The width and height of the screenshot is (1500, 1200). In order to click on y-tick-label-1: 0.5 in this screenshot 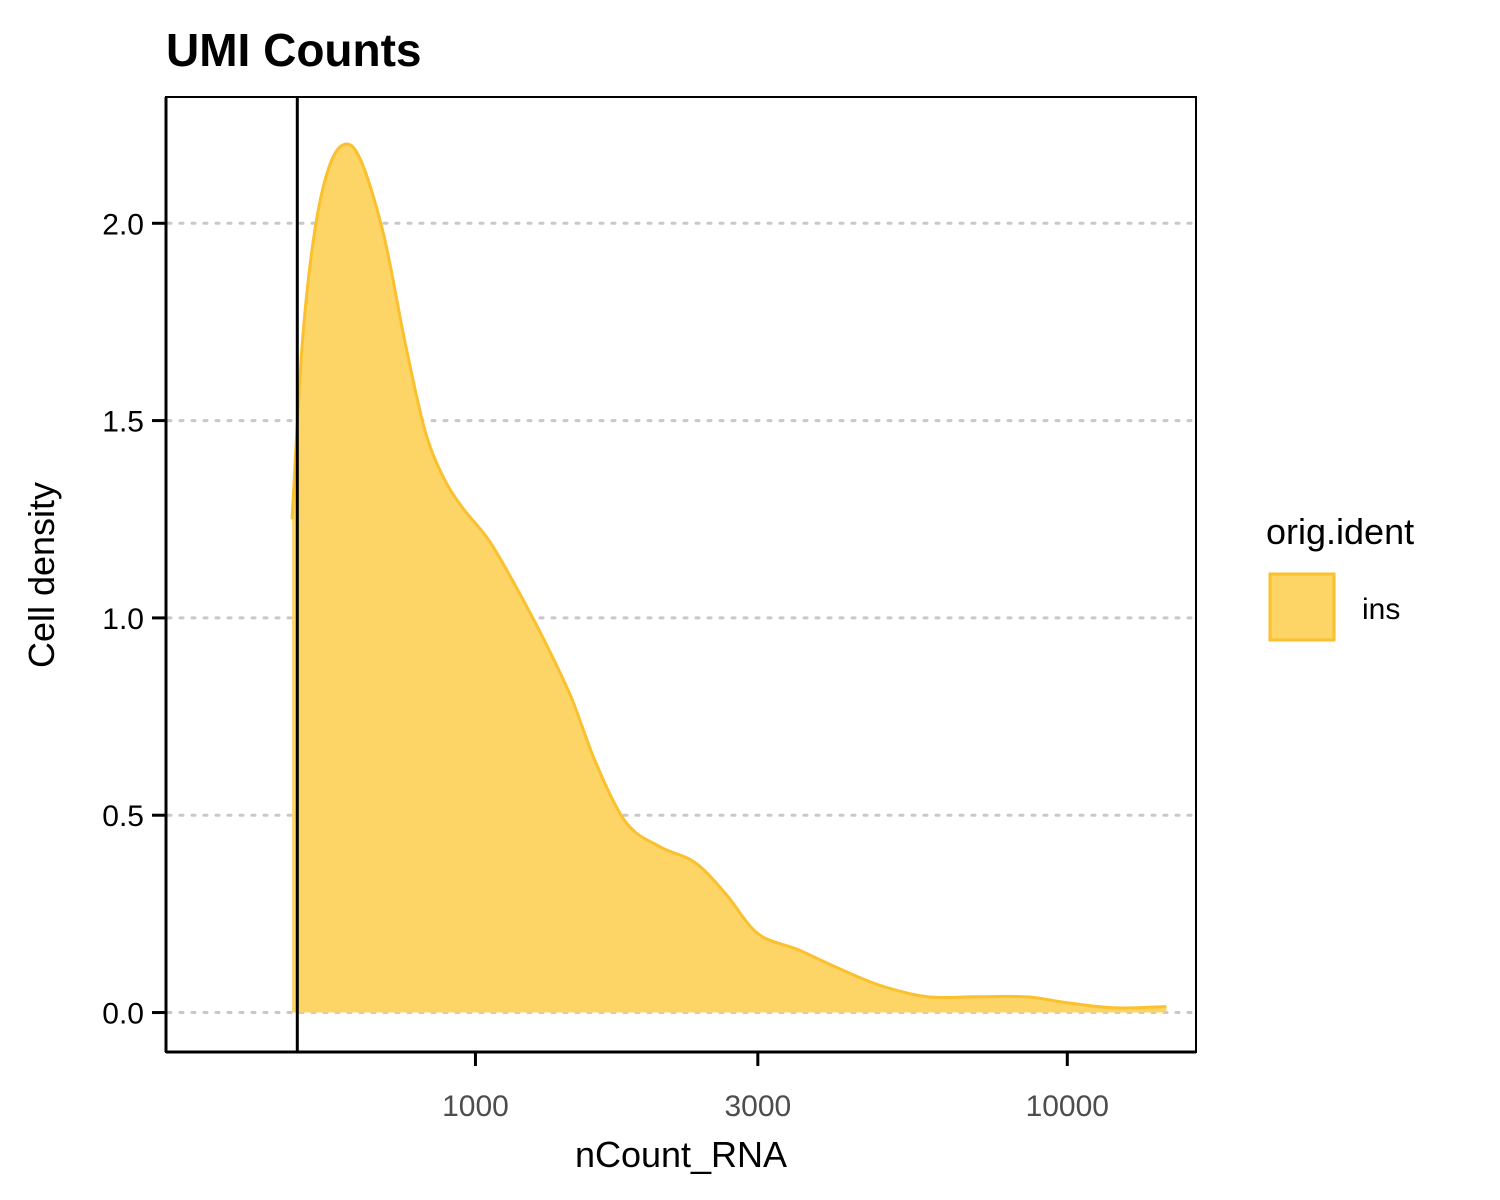, I will do `click(123, 816)`.